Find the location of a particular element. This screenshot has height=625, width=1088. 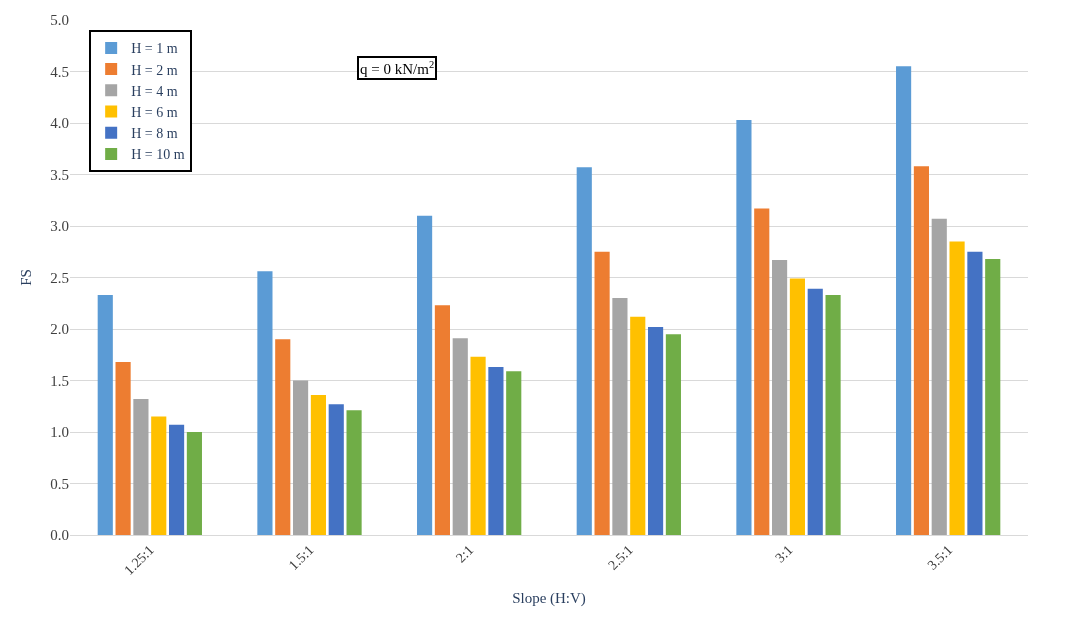

y-tick-label: 0.5 is located at coordinates (59, 483).